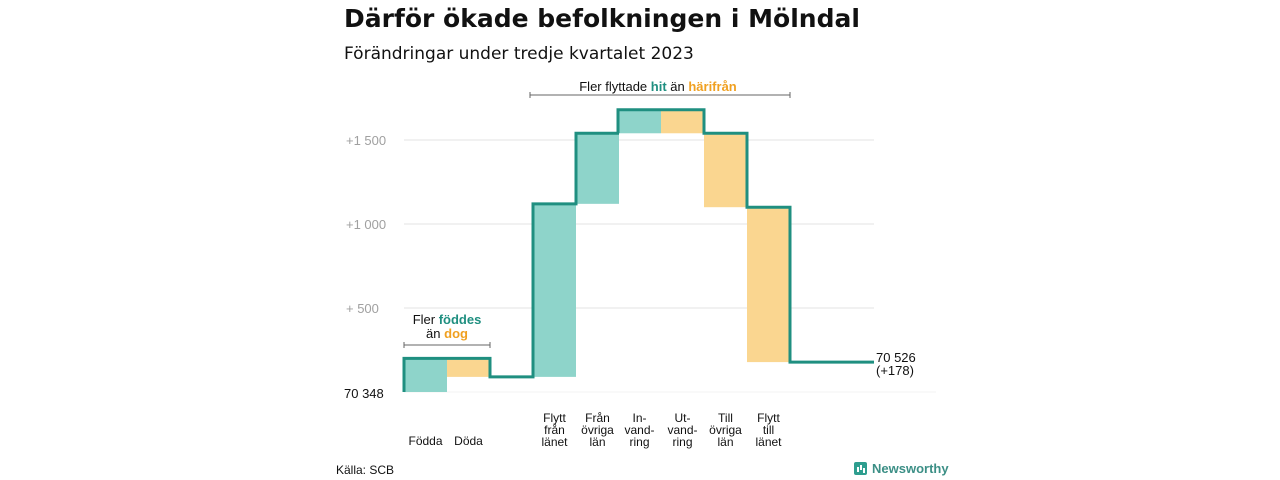 The width and height of the screenshot is (1280, 480). Describe the element at coordinates (639, 430) in the screenshot. I see `category-label: In-vand-ring` at that location.